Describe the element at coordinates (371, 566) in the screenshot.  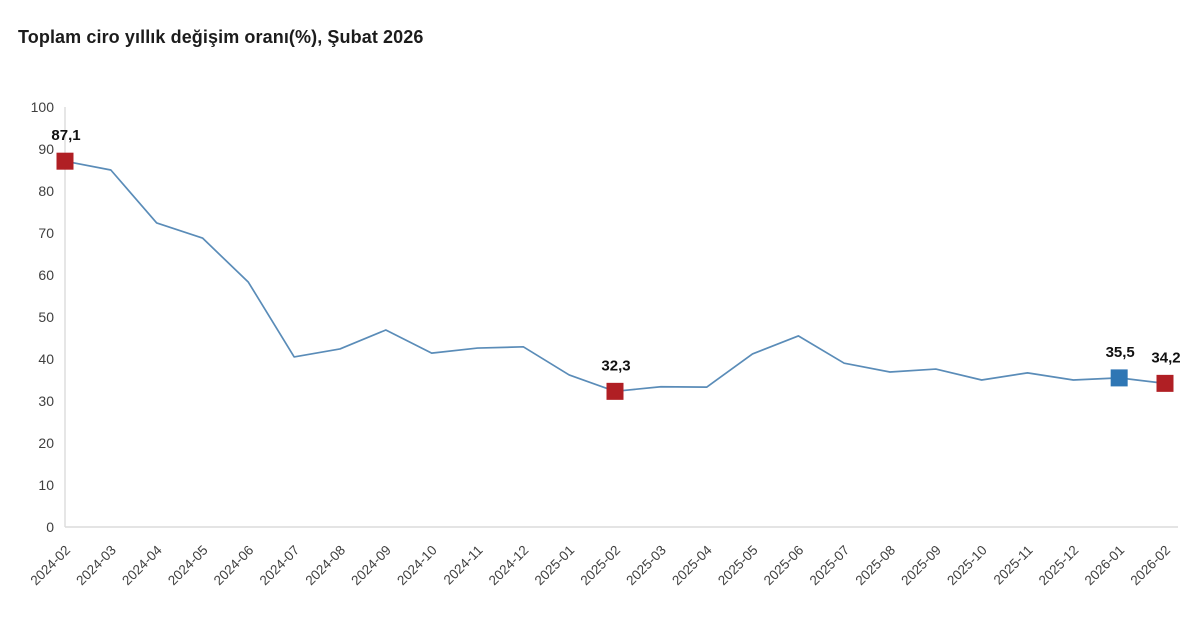
I see `x-axis-tick-label: 2024-09` at that location.